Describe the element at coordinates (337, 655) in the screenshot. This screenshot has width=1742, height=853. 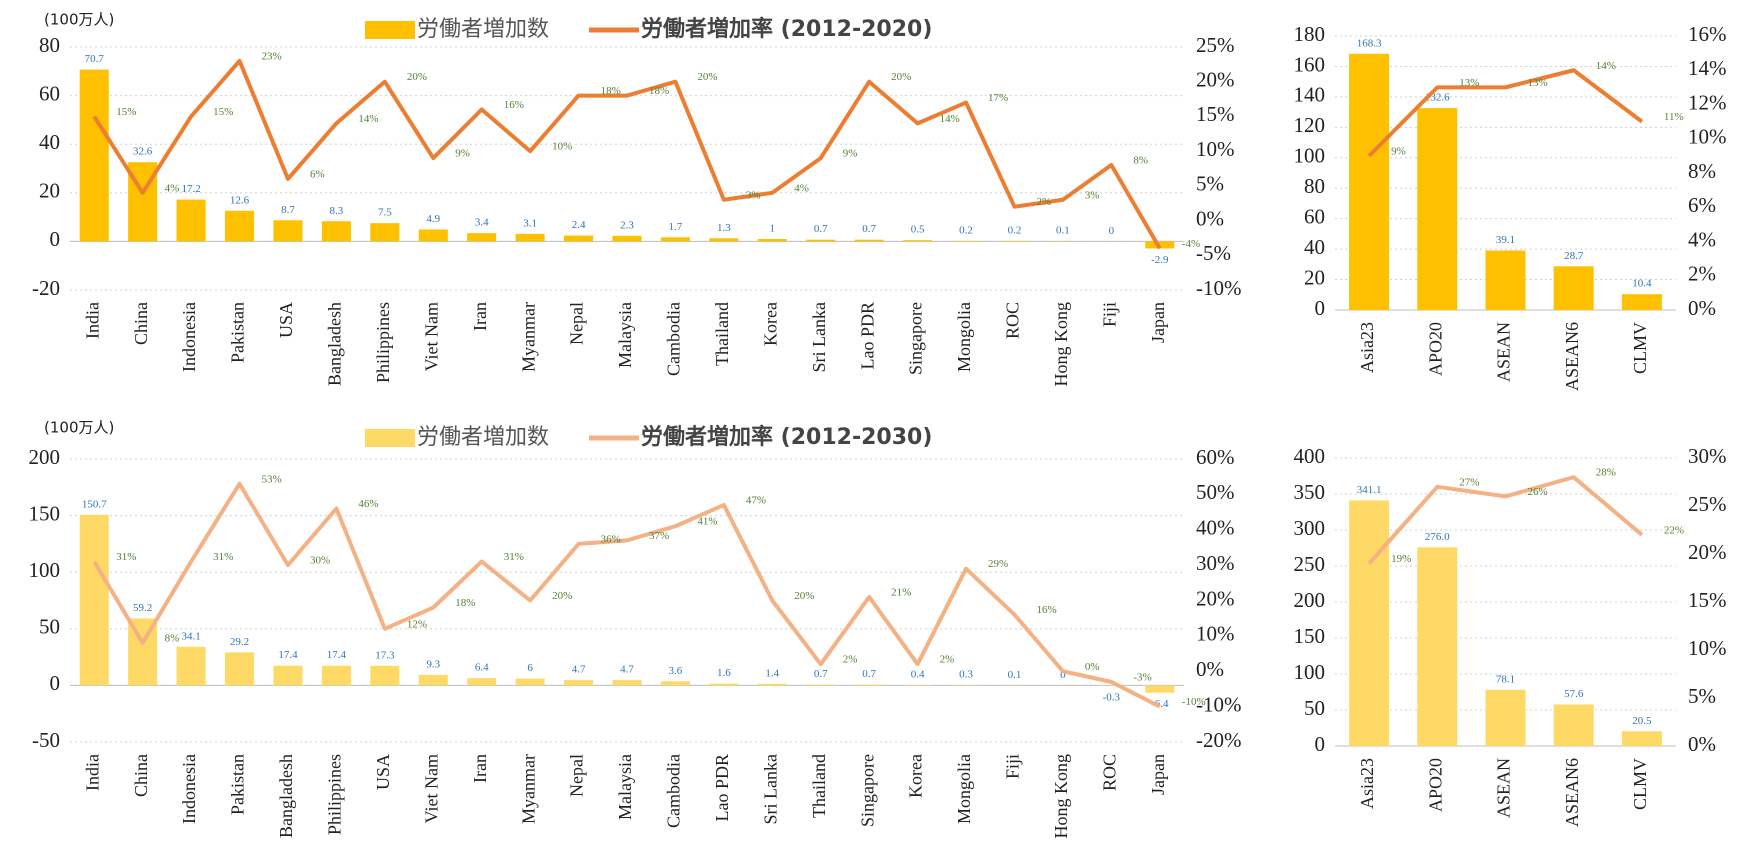
I see `bar-label: 17.4` at that location.